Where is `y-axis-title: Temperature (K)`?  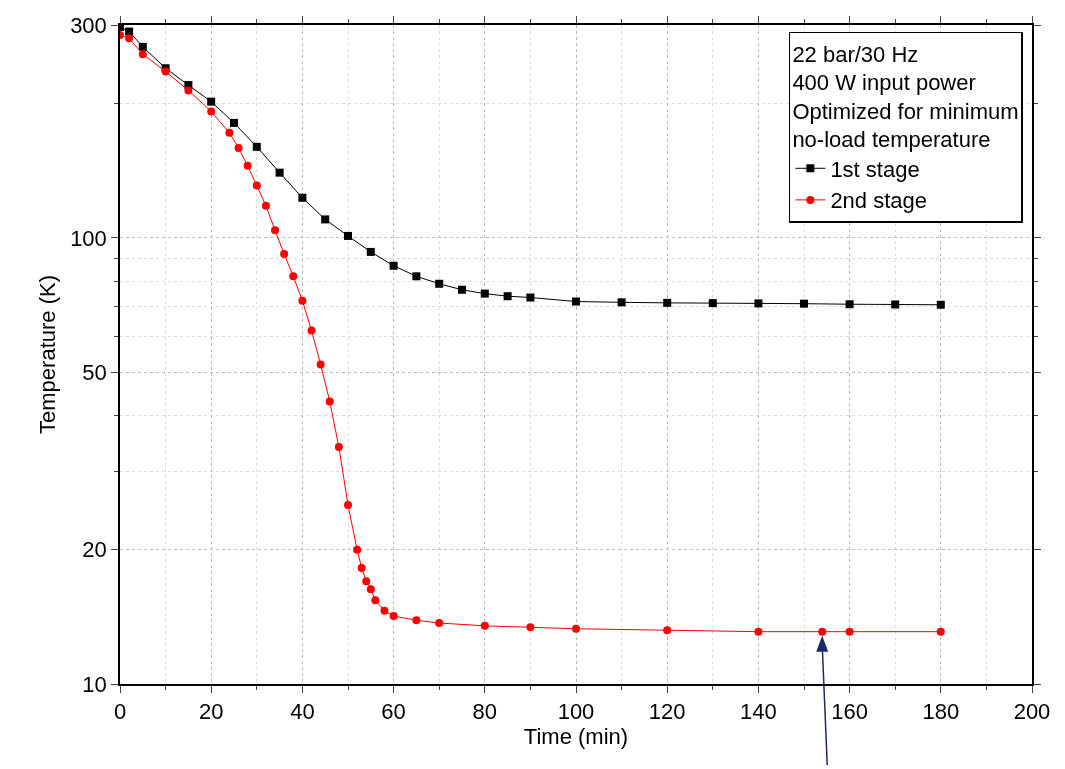 y-axis-title: Temperature (K) is located at coordinates (48, 354).